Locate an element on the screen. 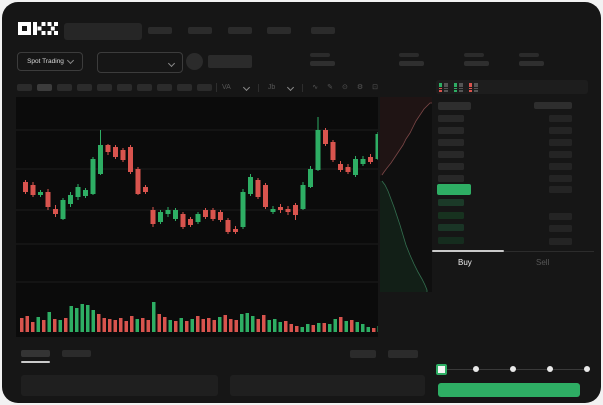  tab-sell: Sell is located at coordinates (543, 262).